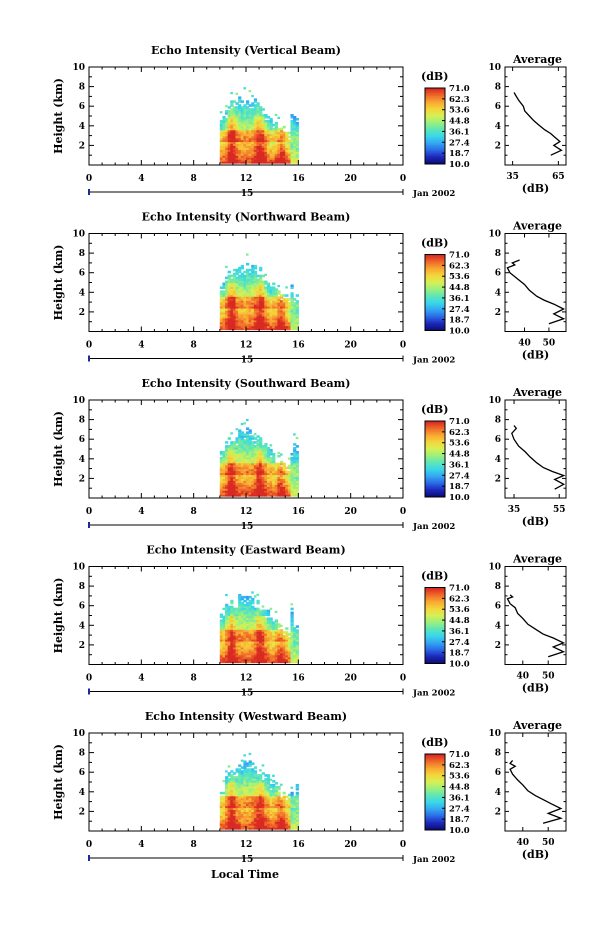  I want to click on colorbar-label: 53.6, so click(459, 111).